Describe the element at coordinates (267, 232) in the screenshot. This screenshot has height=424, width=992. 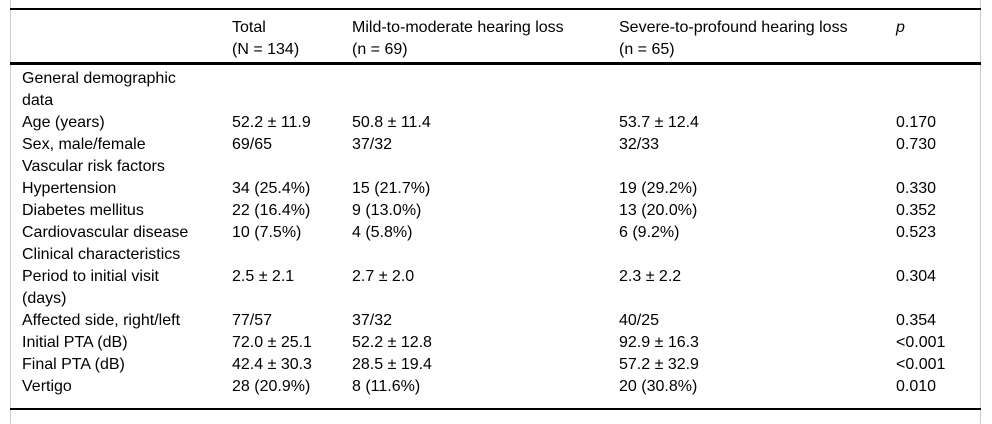
I see `cell-value: 10 (7.5%)` at that location.